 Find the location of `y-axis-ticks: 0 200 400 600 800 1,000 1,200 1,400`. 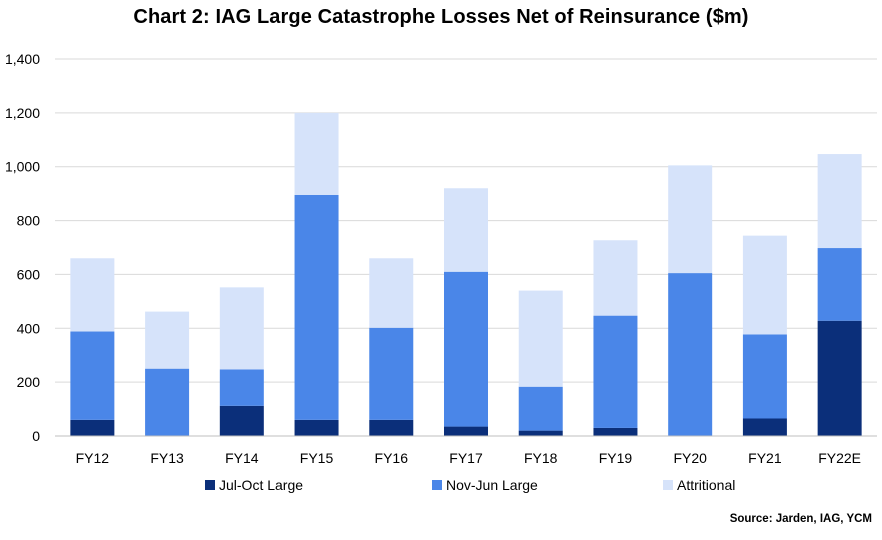

y-axis-ticks: 0 200 400 600 800 1,000 1,200 1,400 is located at coordinates (22, 247).